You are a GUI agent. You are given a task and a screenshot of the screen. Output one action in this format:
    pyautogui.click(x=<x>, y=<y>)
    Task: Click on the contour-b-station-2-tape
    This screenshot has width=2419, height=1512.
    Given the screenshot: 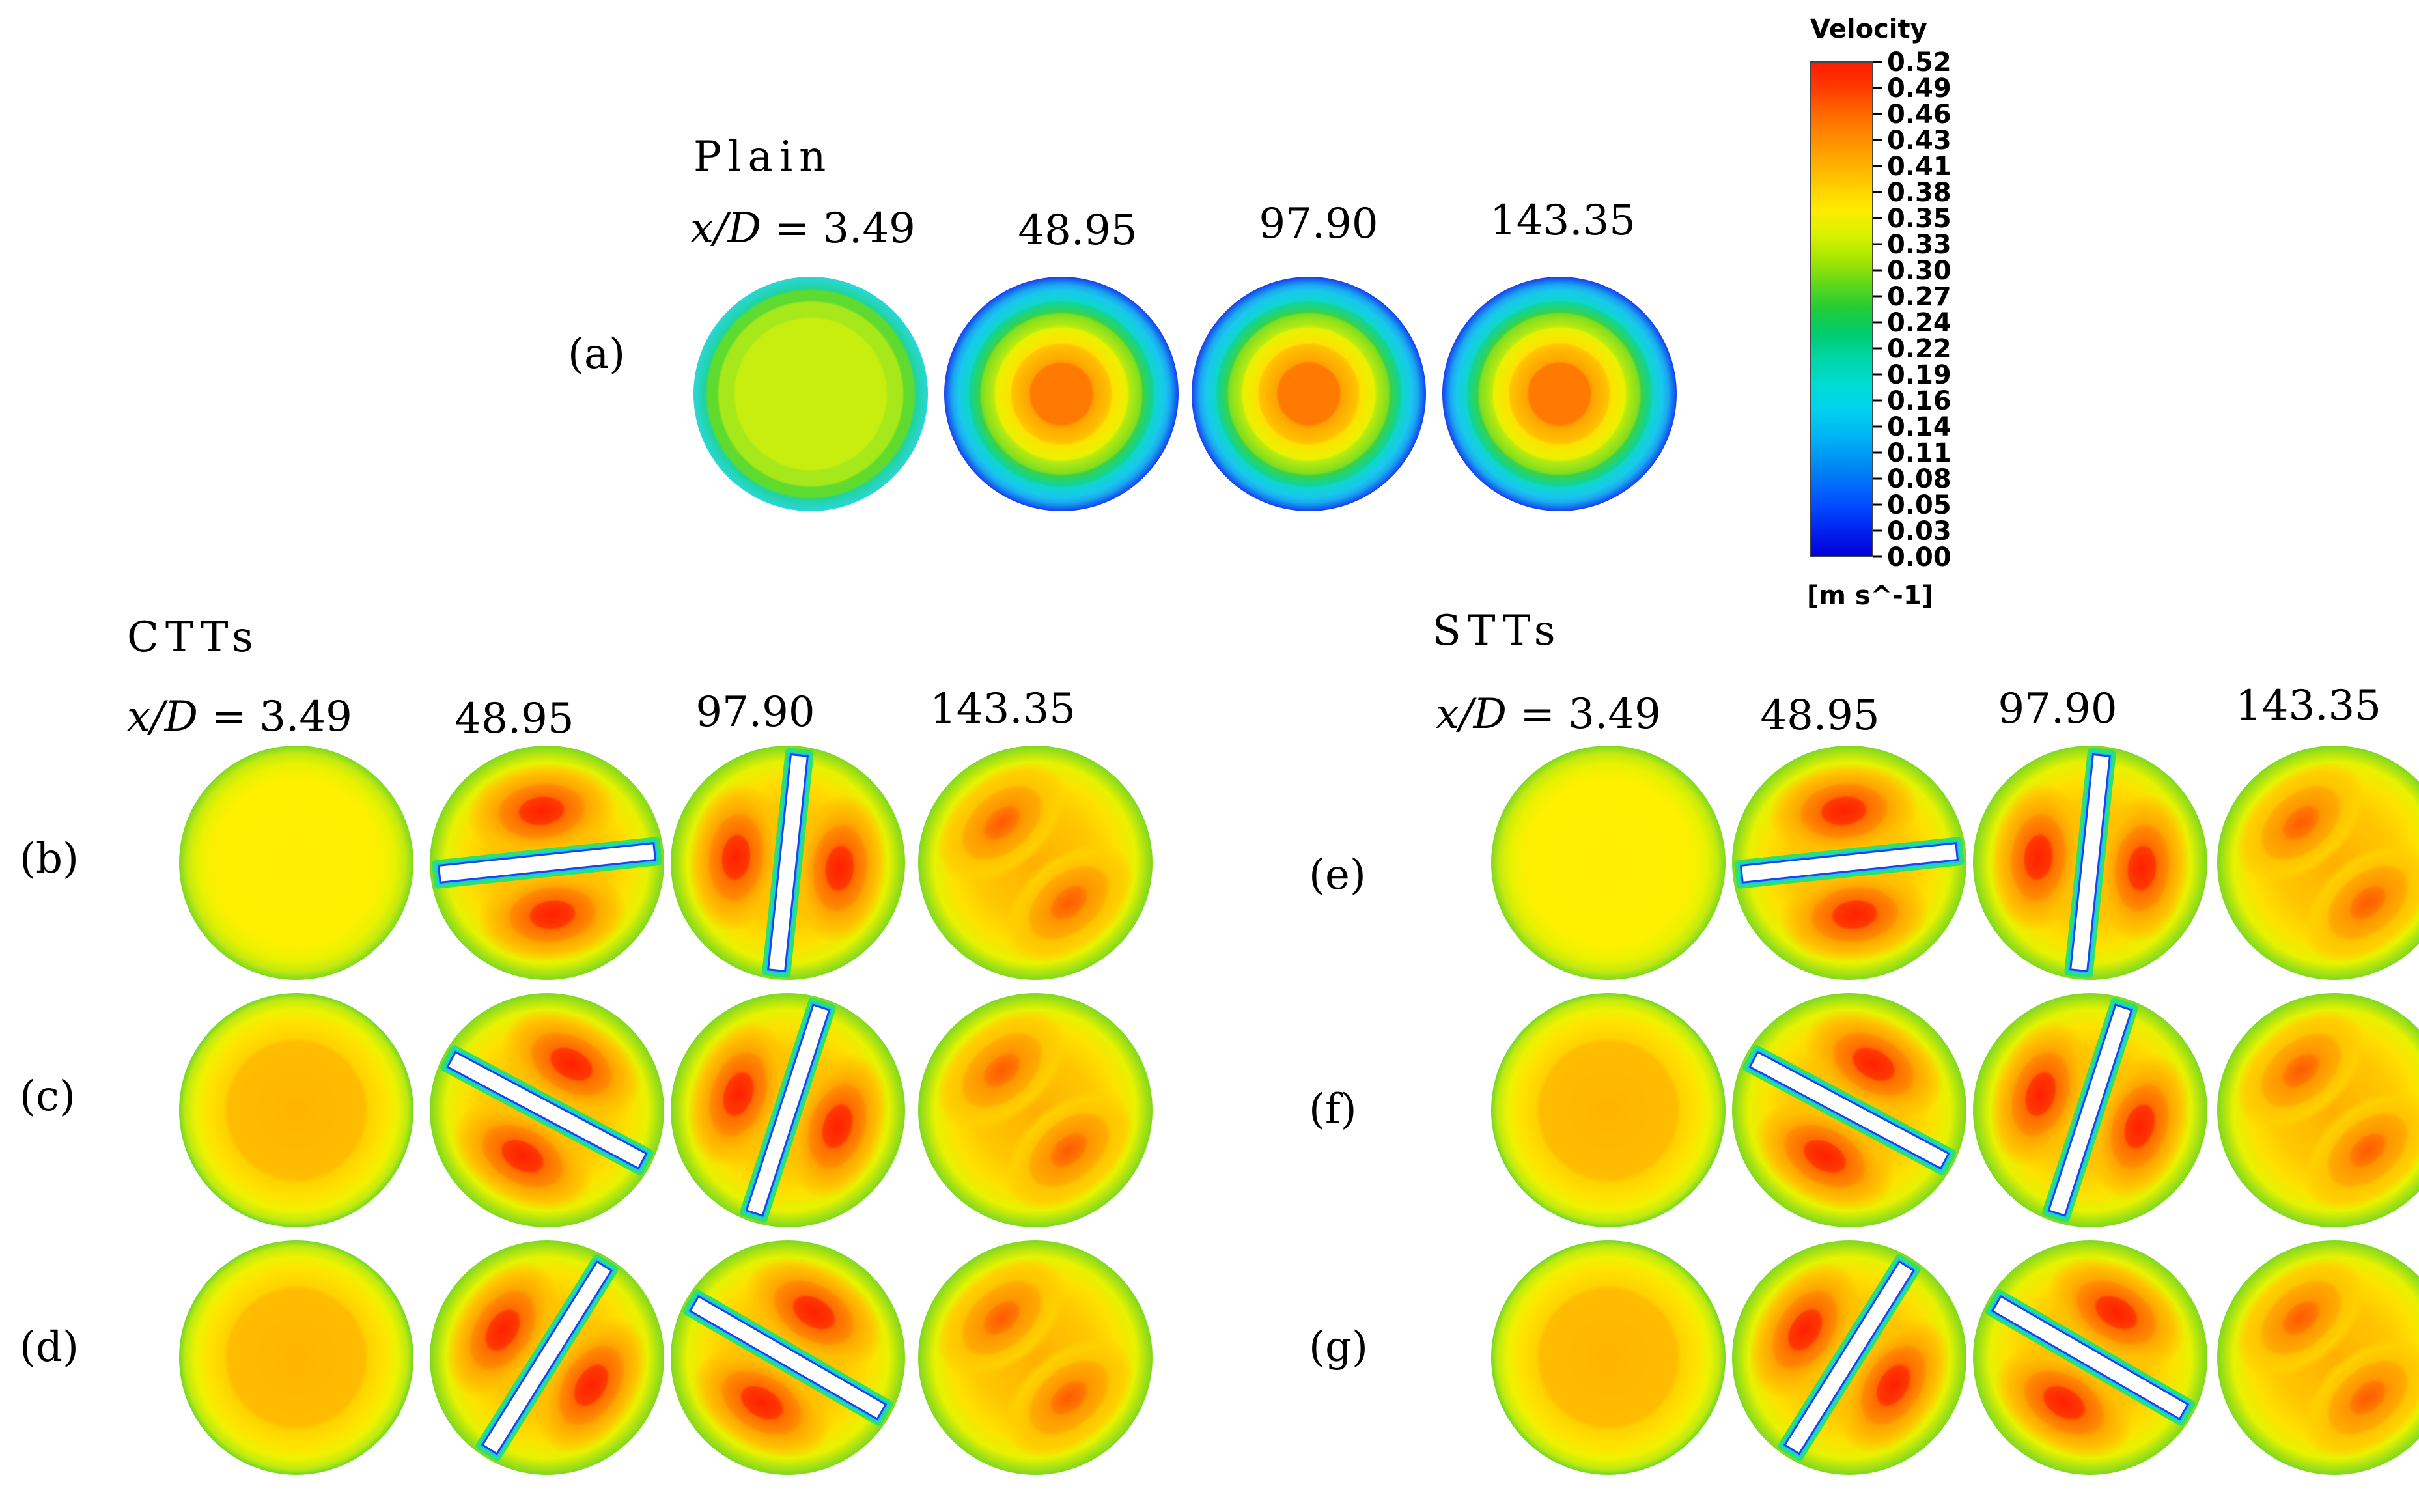 What is the action you would take?
    pyautogui.click(x=788, y=863)
    